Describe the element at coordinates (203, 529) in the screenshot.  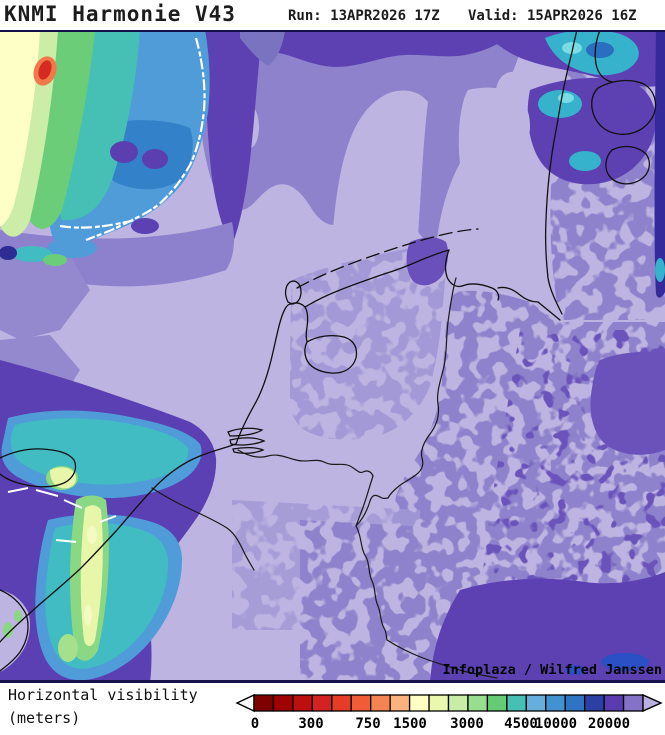
I see `border-fr-be` at that location.